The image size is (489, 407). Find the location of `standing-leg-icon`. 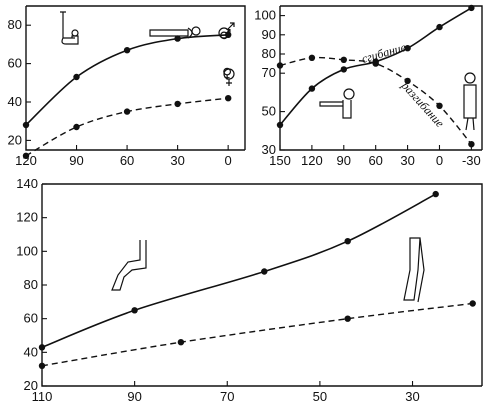

standing-leg-icon is located at coordinates (414, 270).